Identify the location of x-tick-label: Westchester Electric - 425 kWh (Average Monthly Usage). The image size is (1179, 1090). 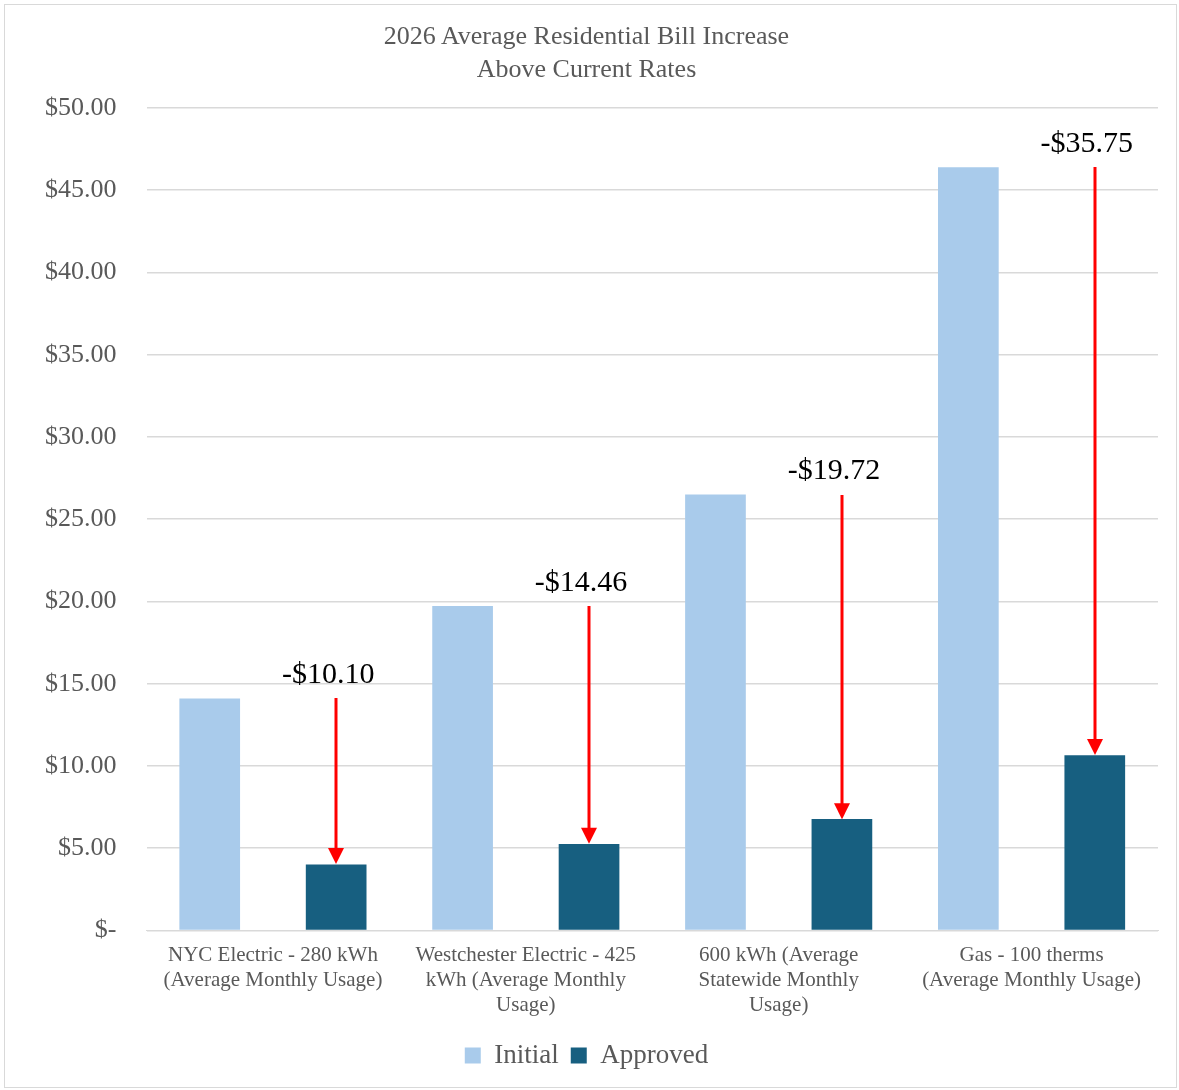
(526, 978).